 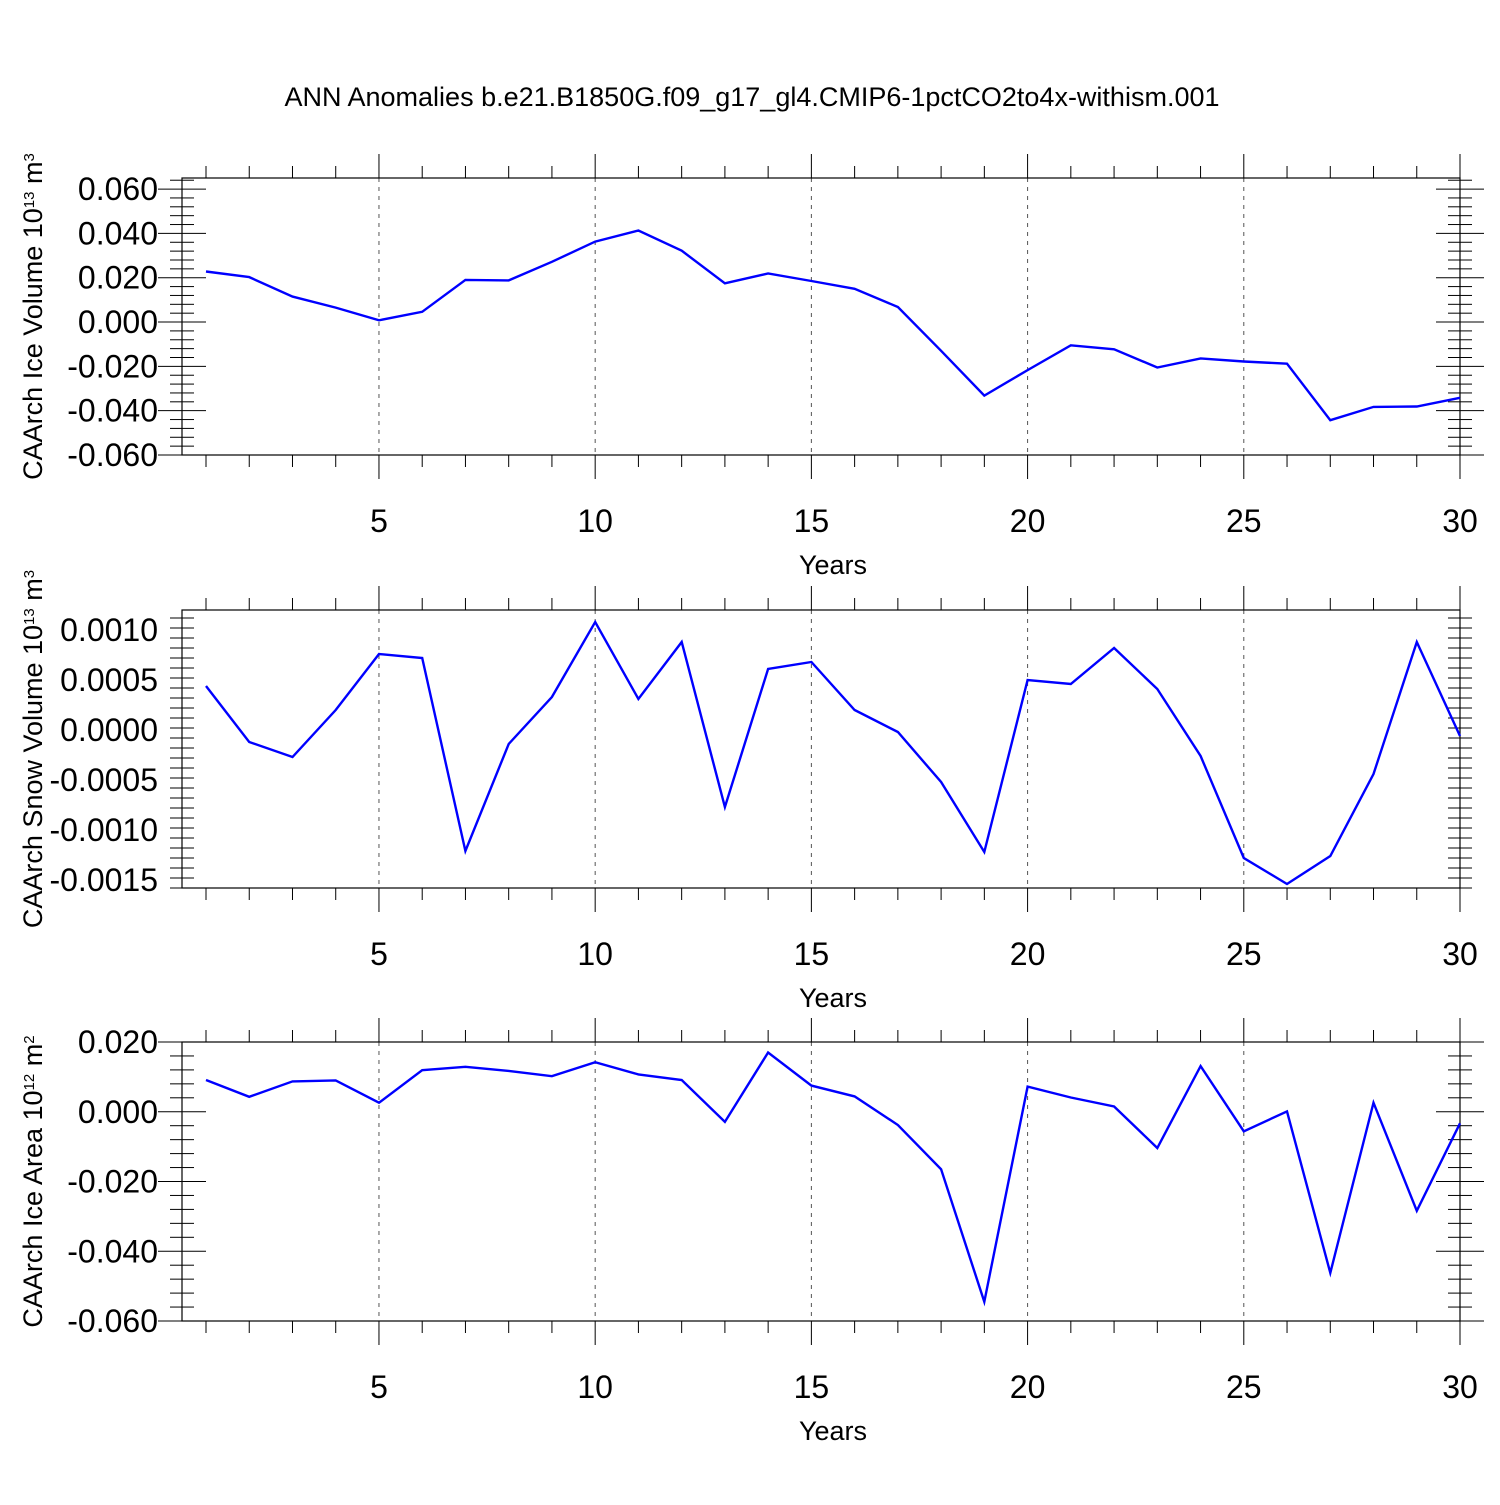 What do you see at coordinates (109, 730) in the screenshot?
I see `y-tick-label: 0.0000` at bounding box center [109, 730].